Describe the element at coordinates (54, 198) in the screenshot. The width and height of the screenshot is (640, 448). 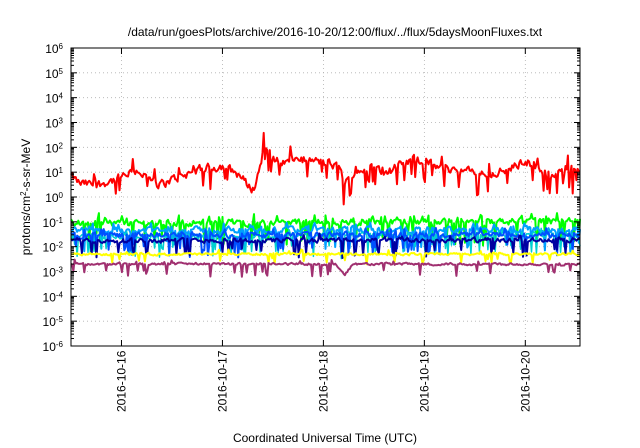
I see `y-tick-label: 10⁰` at that location.